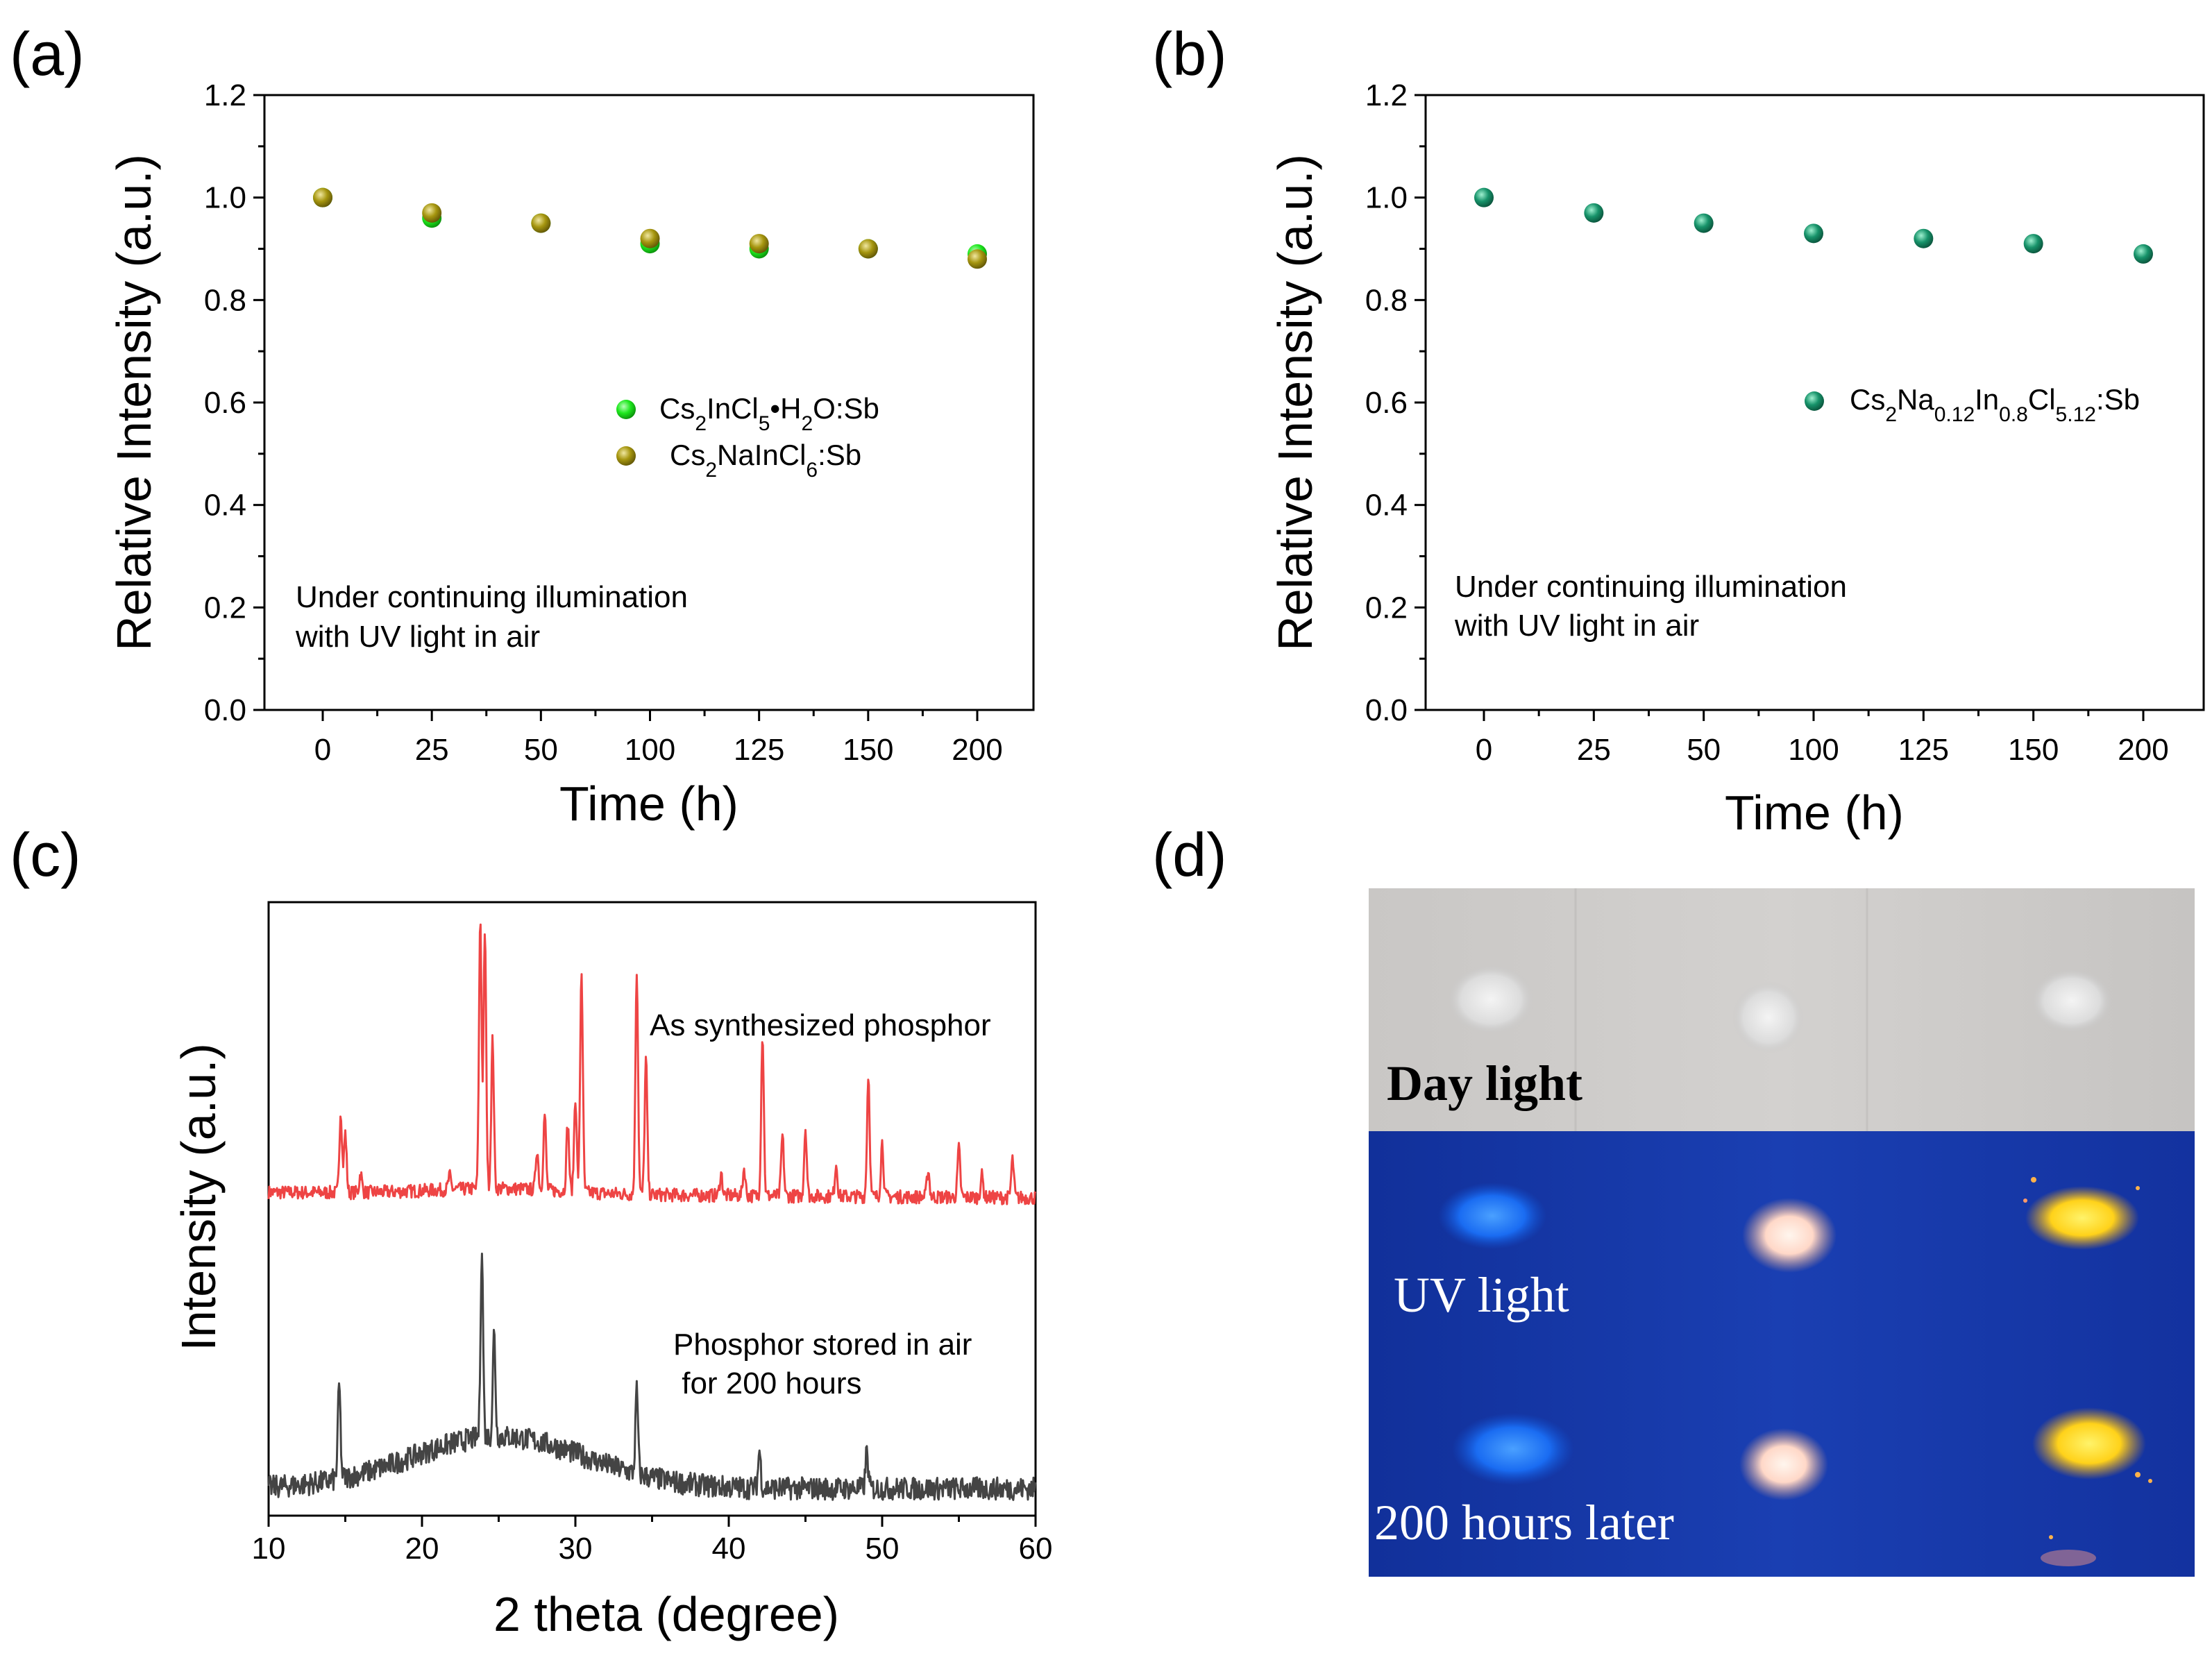  Describe the element at coordinates (422, 1549) in the screenshot. I see `x-tick-label: 20` at that location.